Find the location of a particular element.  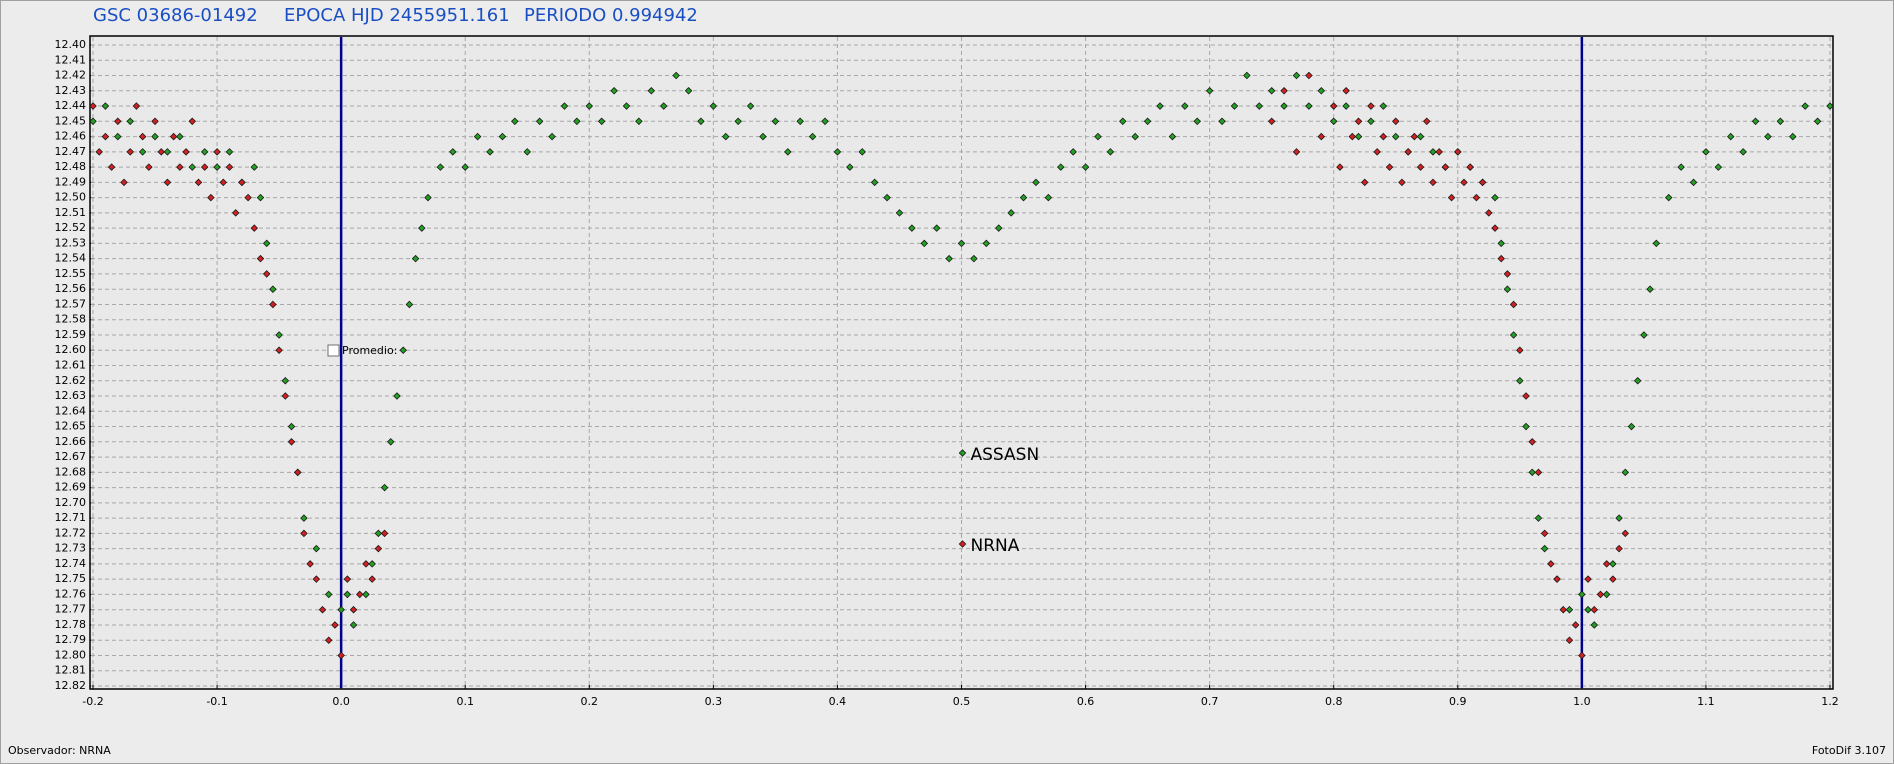

y-tick-label: 12.81 is located at coordinates (71, 670).